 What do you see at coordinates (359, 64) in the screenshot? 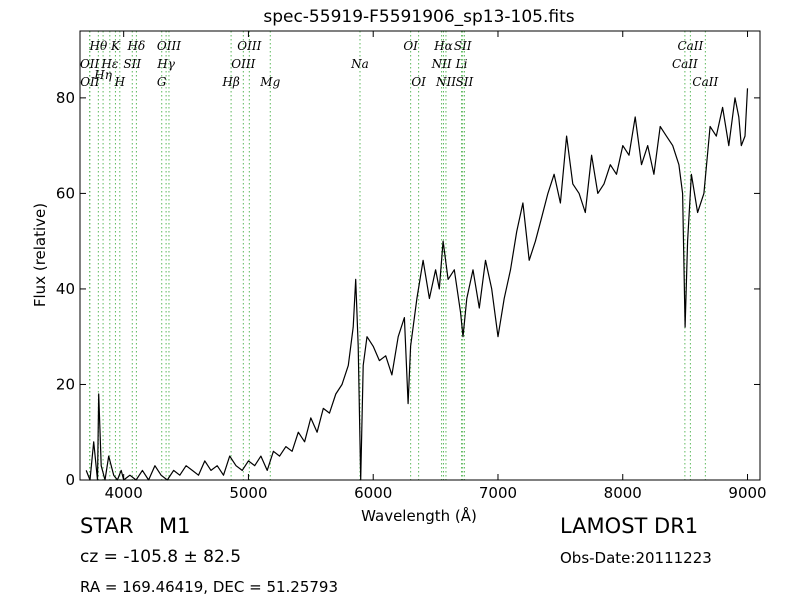
I see `spectral-line-label: Na` at bounding box center [359, 64].